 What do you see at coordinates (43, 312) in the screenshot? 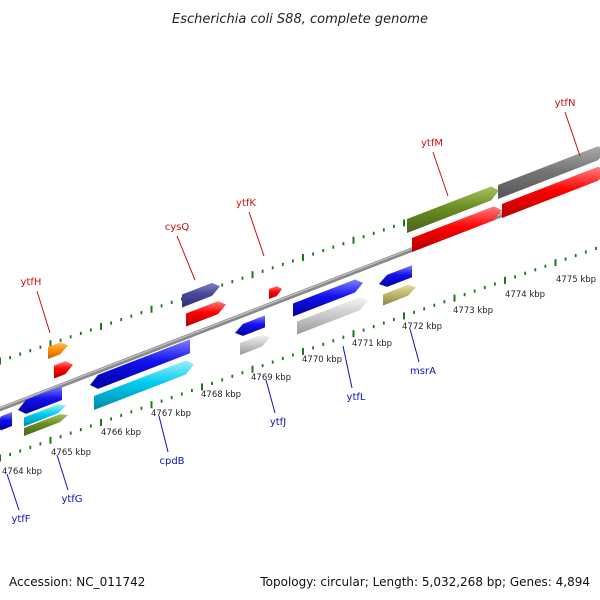
I see `connector-ytfH` at bounding box center [43, 312].